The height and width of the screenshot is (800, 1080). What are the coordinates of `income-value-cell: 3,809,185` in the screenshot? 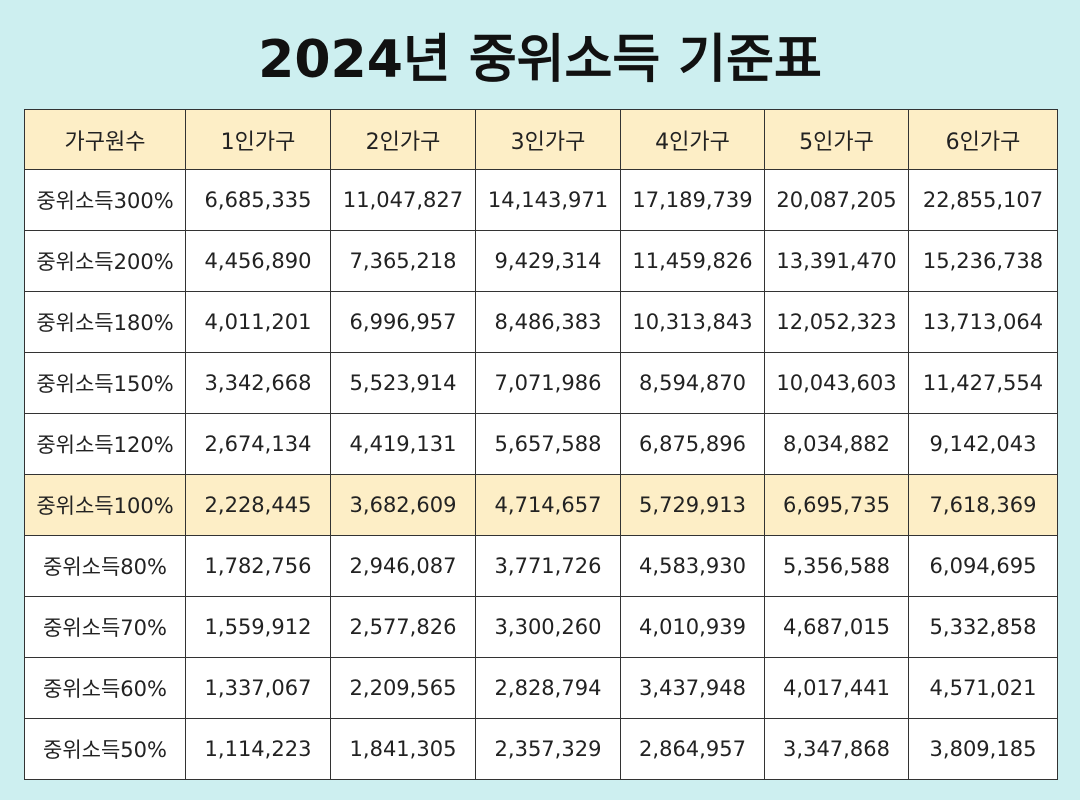 It's located at (983, 749).